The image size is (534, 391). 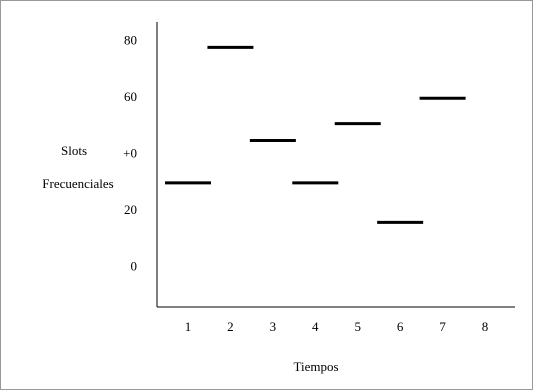 What do you see at coordinates (130, 40) in the screenshot?
I see `y-tick-label: 80` at bounding box center [130, 40].